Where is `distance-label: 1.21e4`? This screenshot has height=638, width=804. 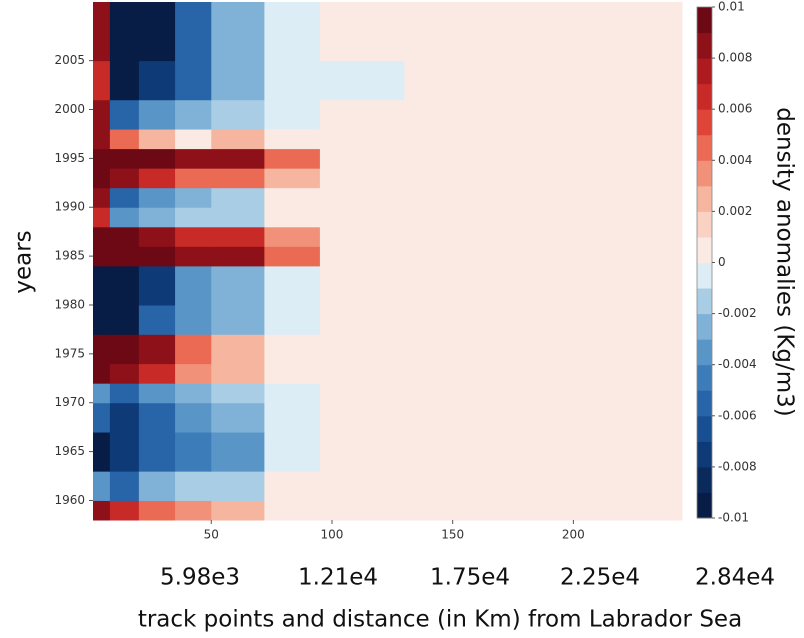
distance-label: 1.21e4 is located at coordinates (338, 578).